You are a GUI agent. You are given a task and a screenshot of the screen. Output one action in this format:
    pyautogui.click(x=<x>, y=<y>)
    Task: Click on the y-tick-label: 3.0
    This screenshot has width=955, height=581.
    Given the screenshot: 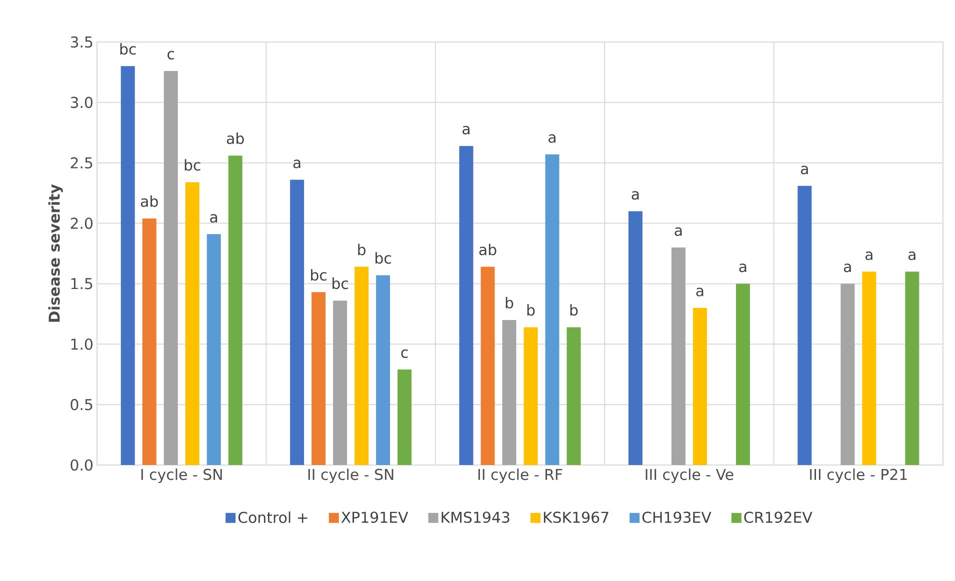 What is the action you would take?
    pyautogui.click(x=81, y=102)
    